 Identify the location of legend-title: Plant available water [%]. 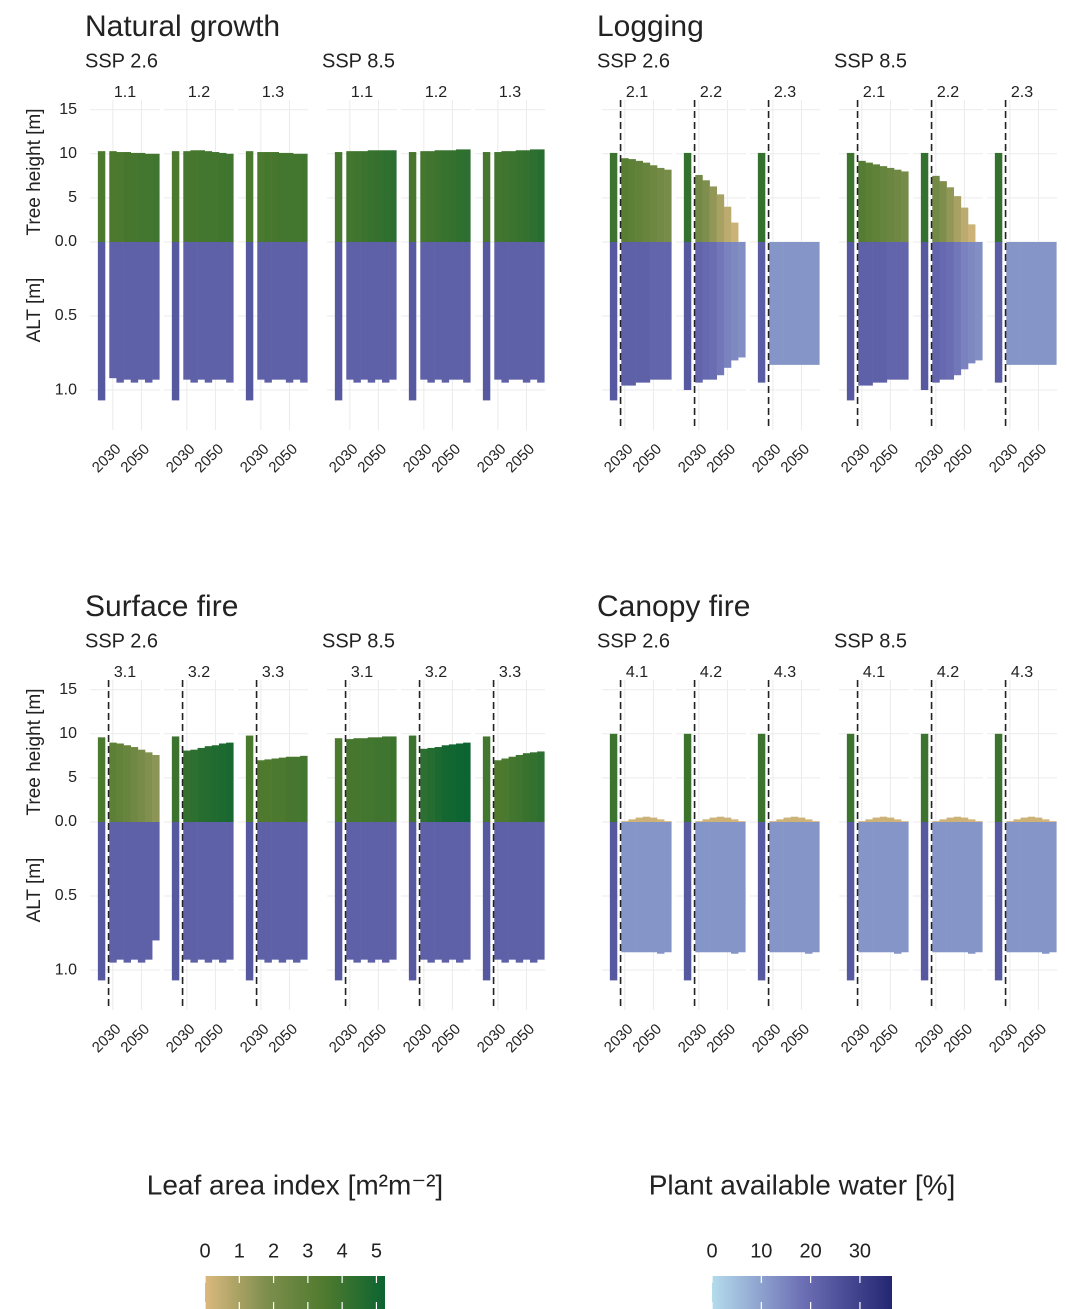
(802, 1184).